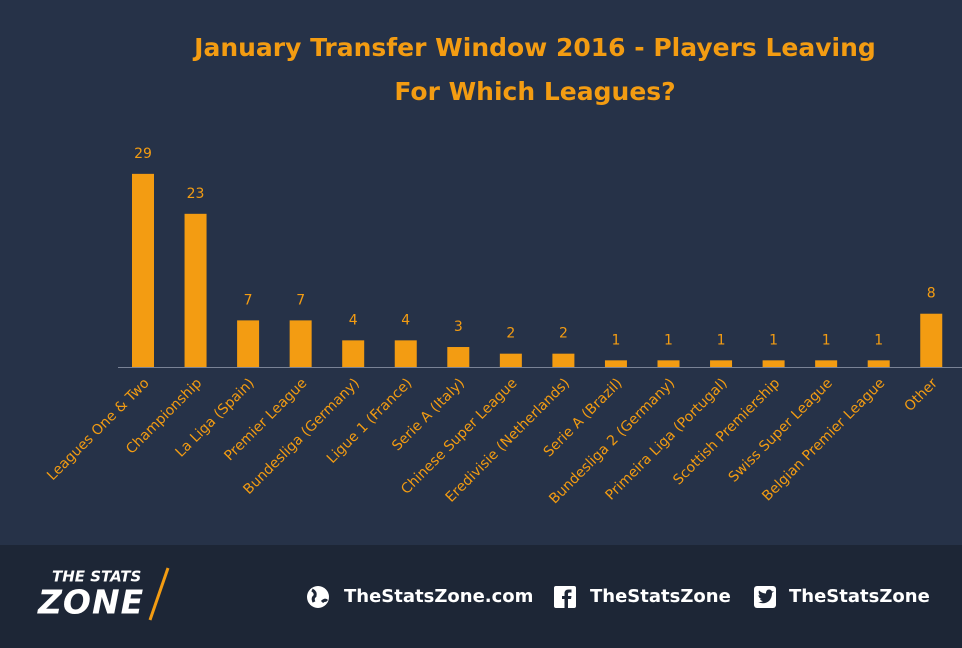  I want to click on logo: THE STATS ZONE, so click(103, 594).